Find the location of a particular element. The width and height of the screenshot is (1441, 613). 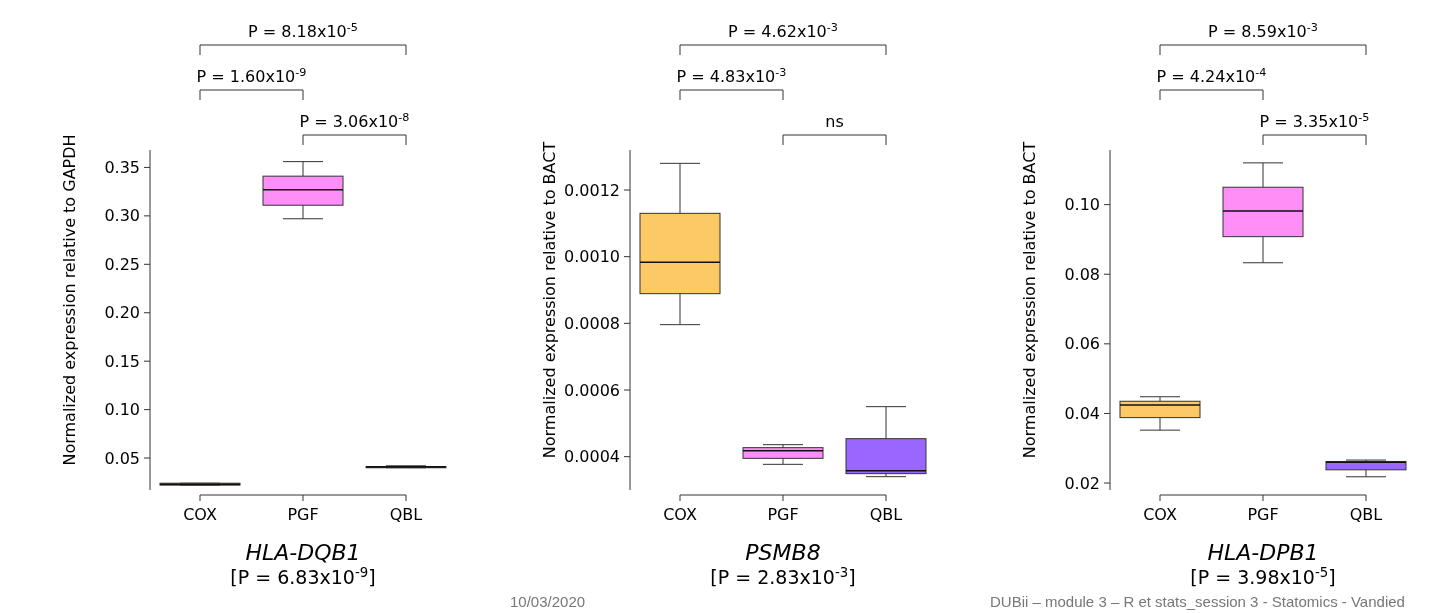

text: DUBii – module 3 – R et stats_session 3 - Statomics - Vandied is located at coordinates (1197, 601).